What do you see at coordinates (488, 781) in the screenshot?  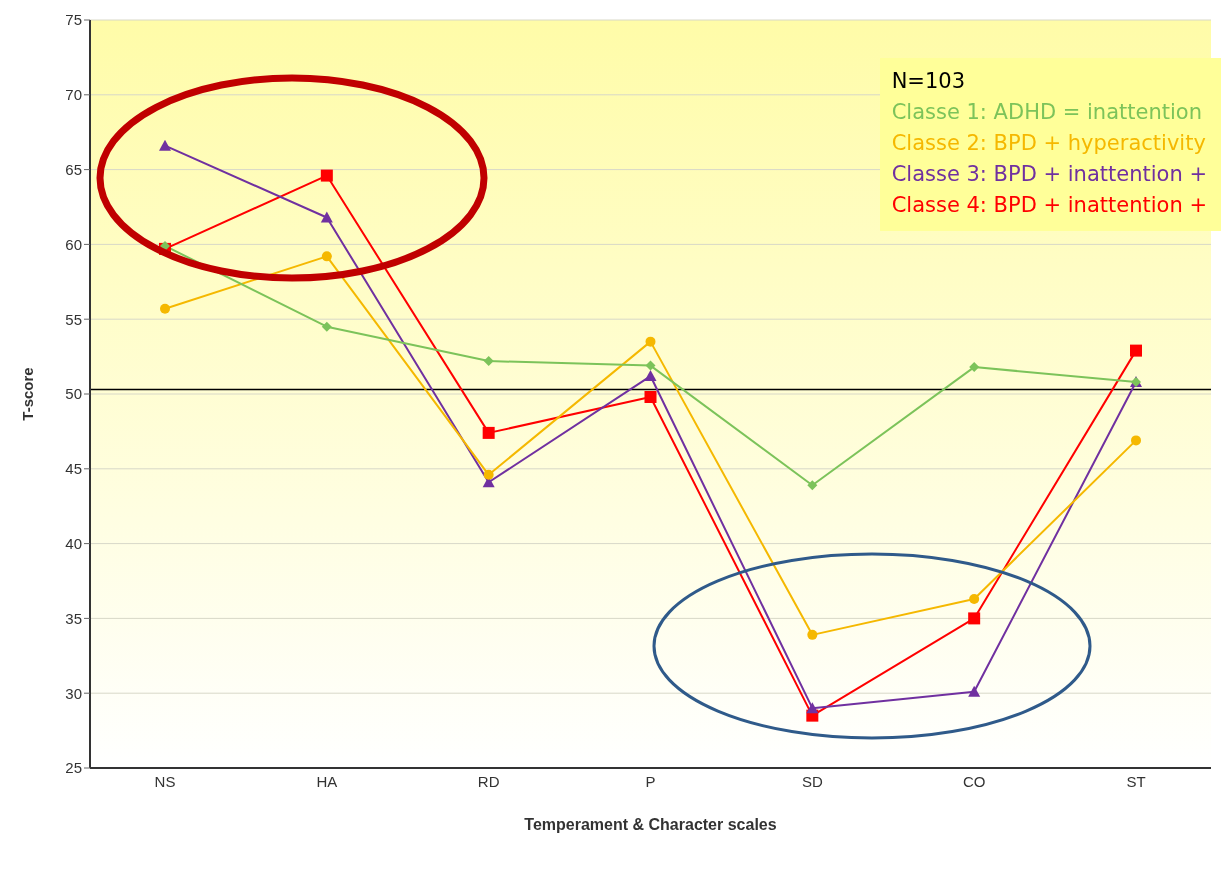 I see `x-tick-label: RD` at bounding box center [488, 781].